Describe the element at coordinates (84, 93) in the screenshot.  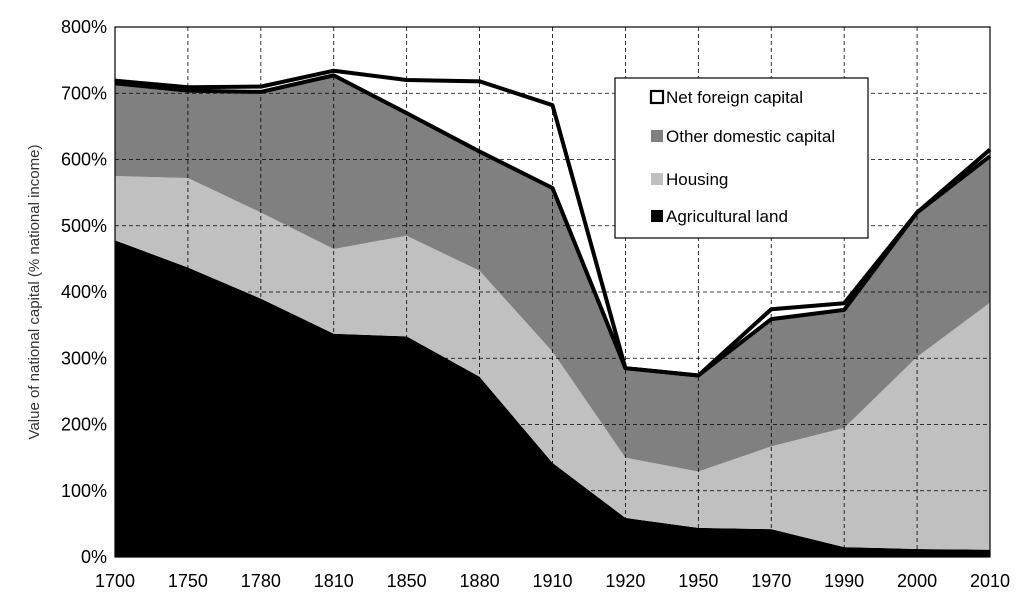
I see `y-tick-label: 700%` at that location.